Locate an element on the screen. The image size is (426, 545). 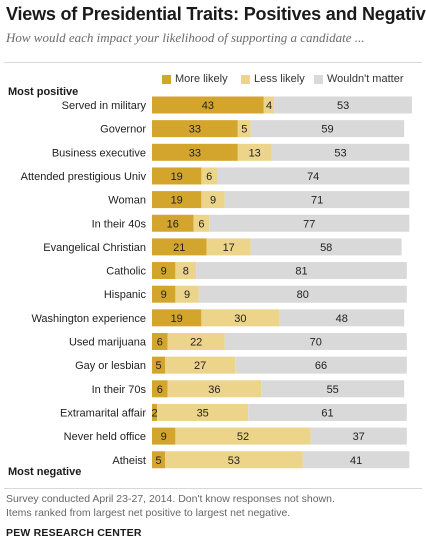
bar-less-likely-hispanic is located at coordinates (187, 294).